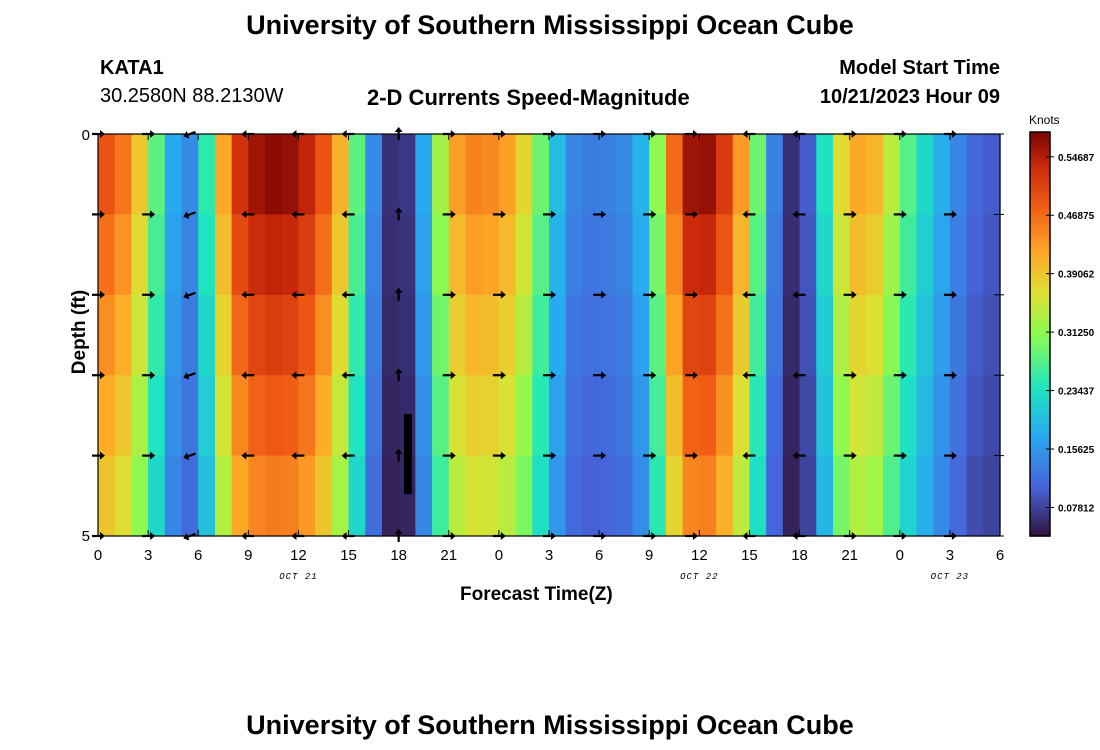 This screenshot has width=1100, height=750. I want to click on colorbar-tick-label: 0.23437, so click(1076, 392).